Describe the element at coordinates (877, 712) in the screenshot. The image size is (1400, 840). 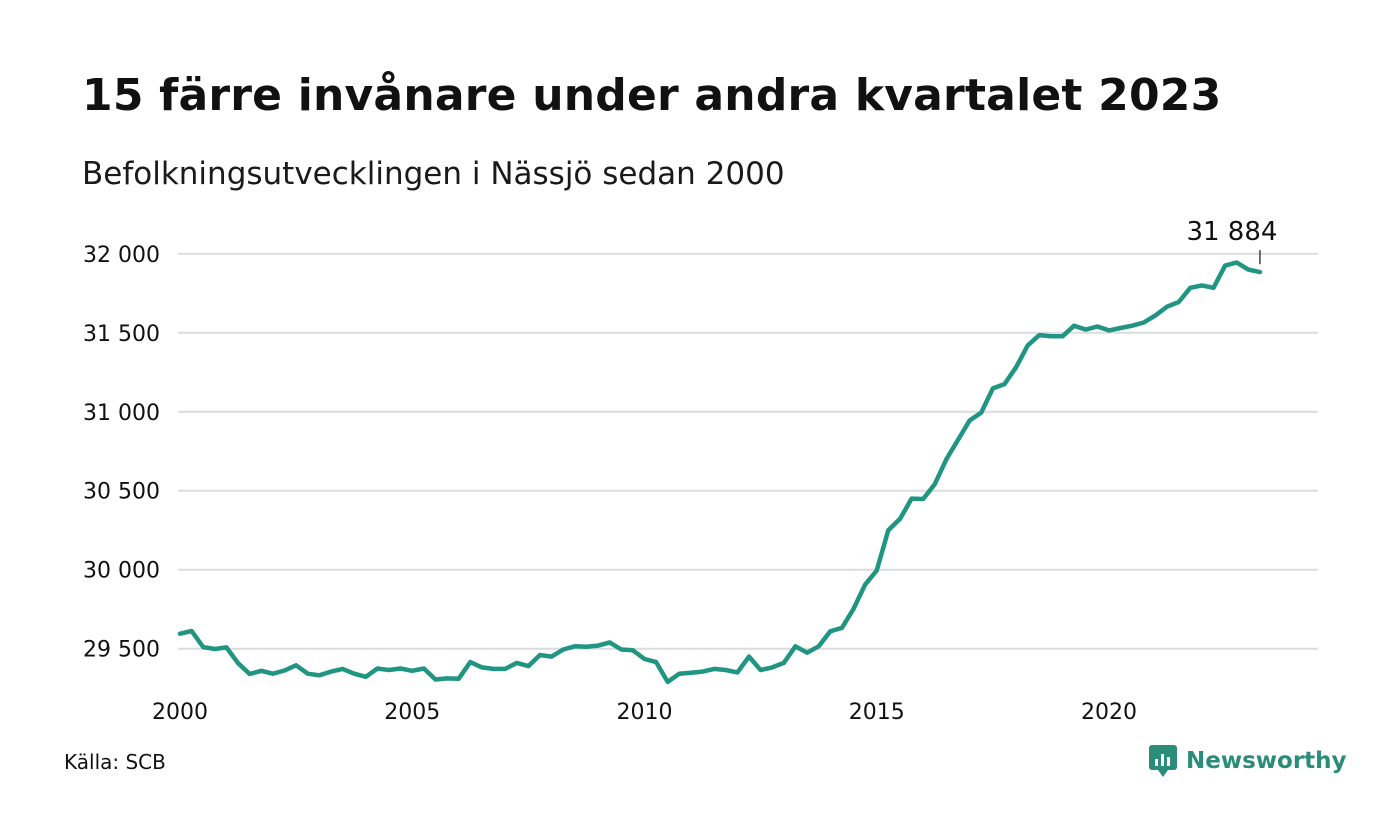
I see `x-tick-label: 2015` at that location.